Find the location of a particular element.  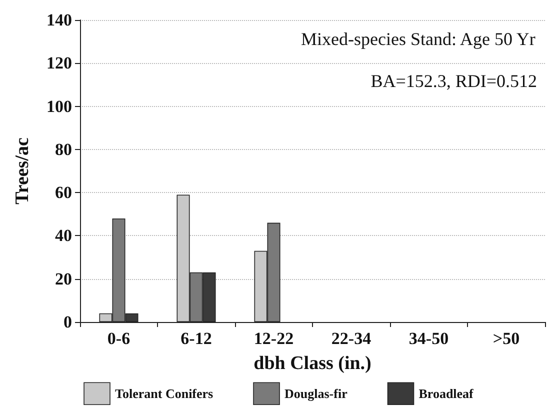

y-tick-label: 140 is located at coordinates (59, 20).